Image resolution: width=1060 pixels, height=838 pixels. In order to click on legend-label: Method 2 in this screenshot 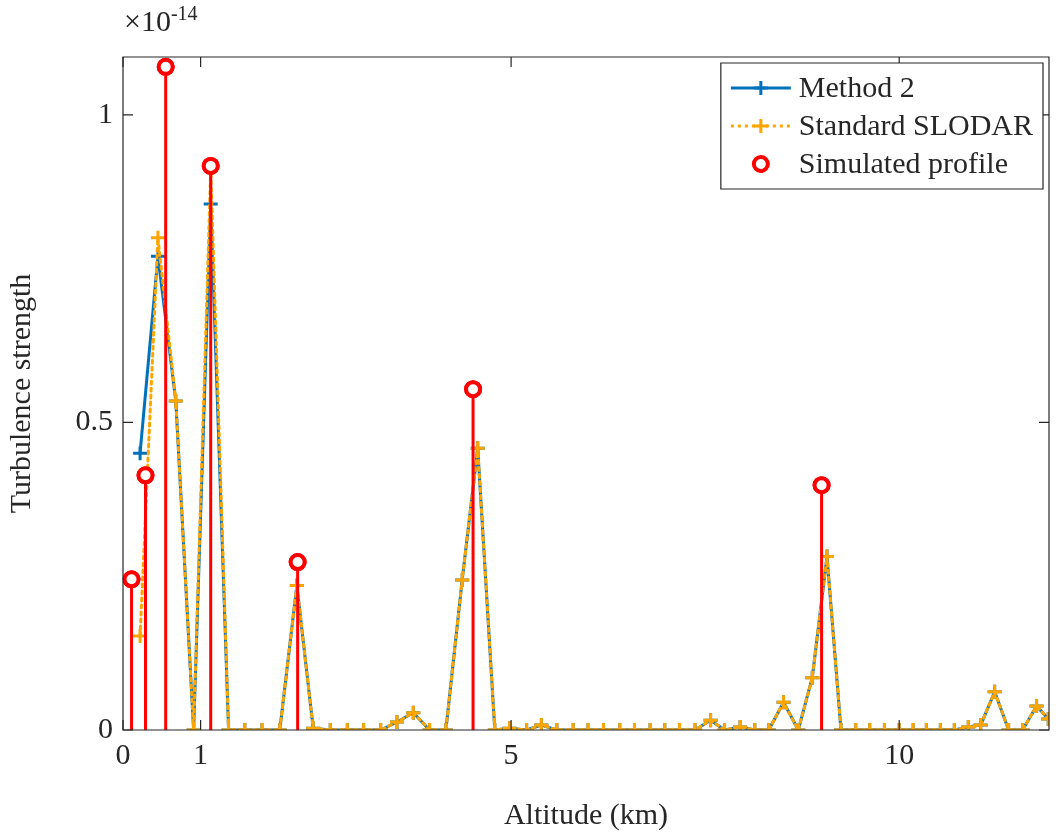, I will do `click(856, 86)`.